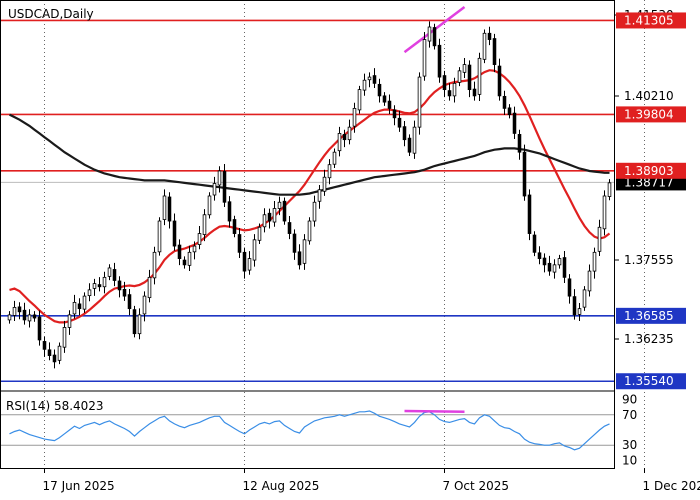 This screenshot has width=700, height=500. Describe the element at coordinates (629, 415) in the screenshot. I see `rsi-tick-label-1: 70` at that location.